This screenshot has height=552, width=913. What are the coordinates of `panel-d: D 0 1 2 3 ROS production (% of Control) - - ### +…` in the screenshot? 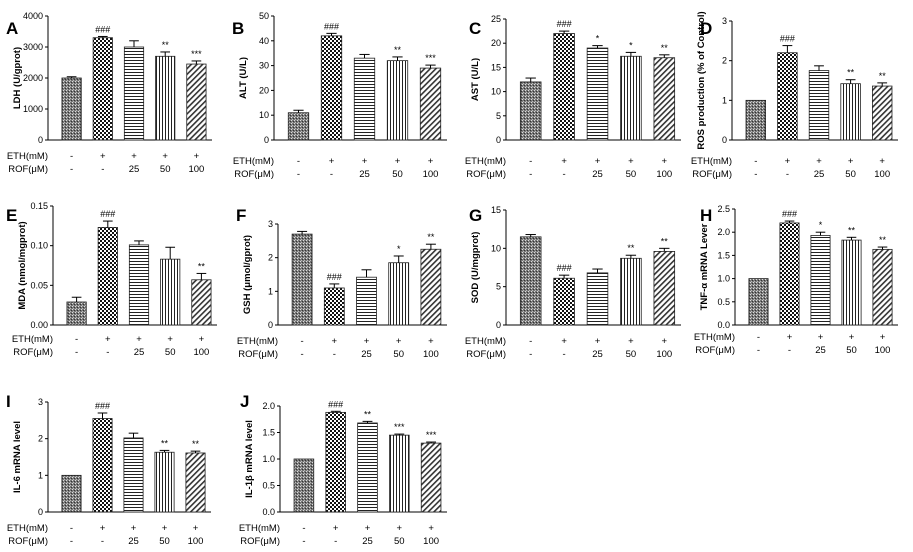 It's located at (794, 95).